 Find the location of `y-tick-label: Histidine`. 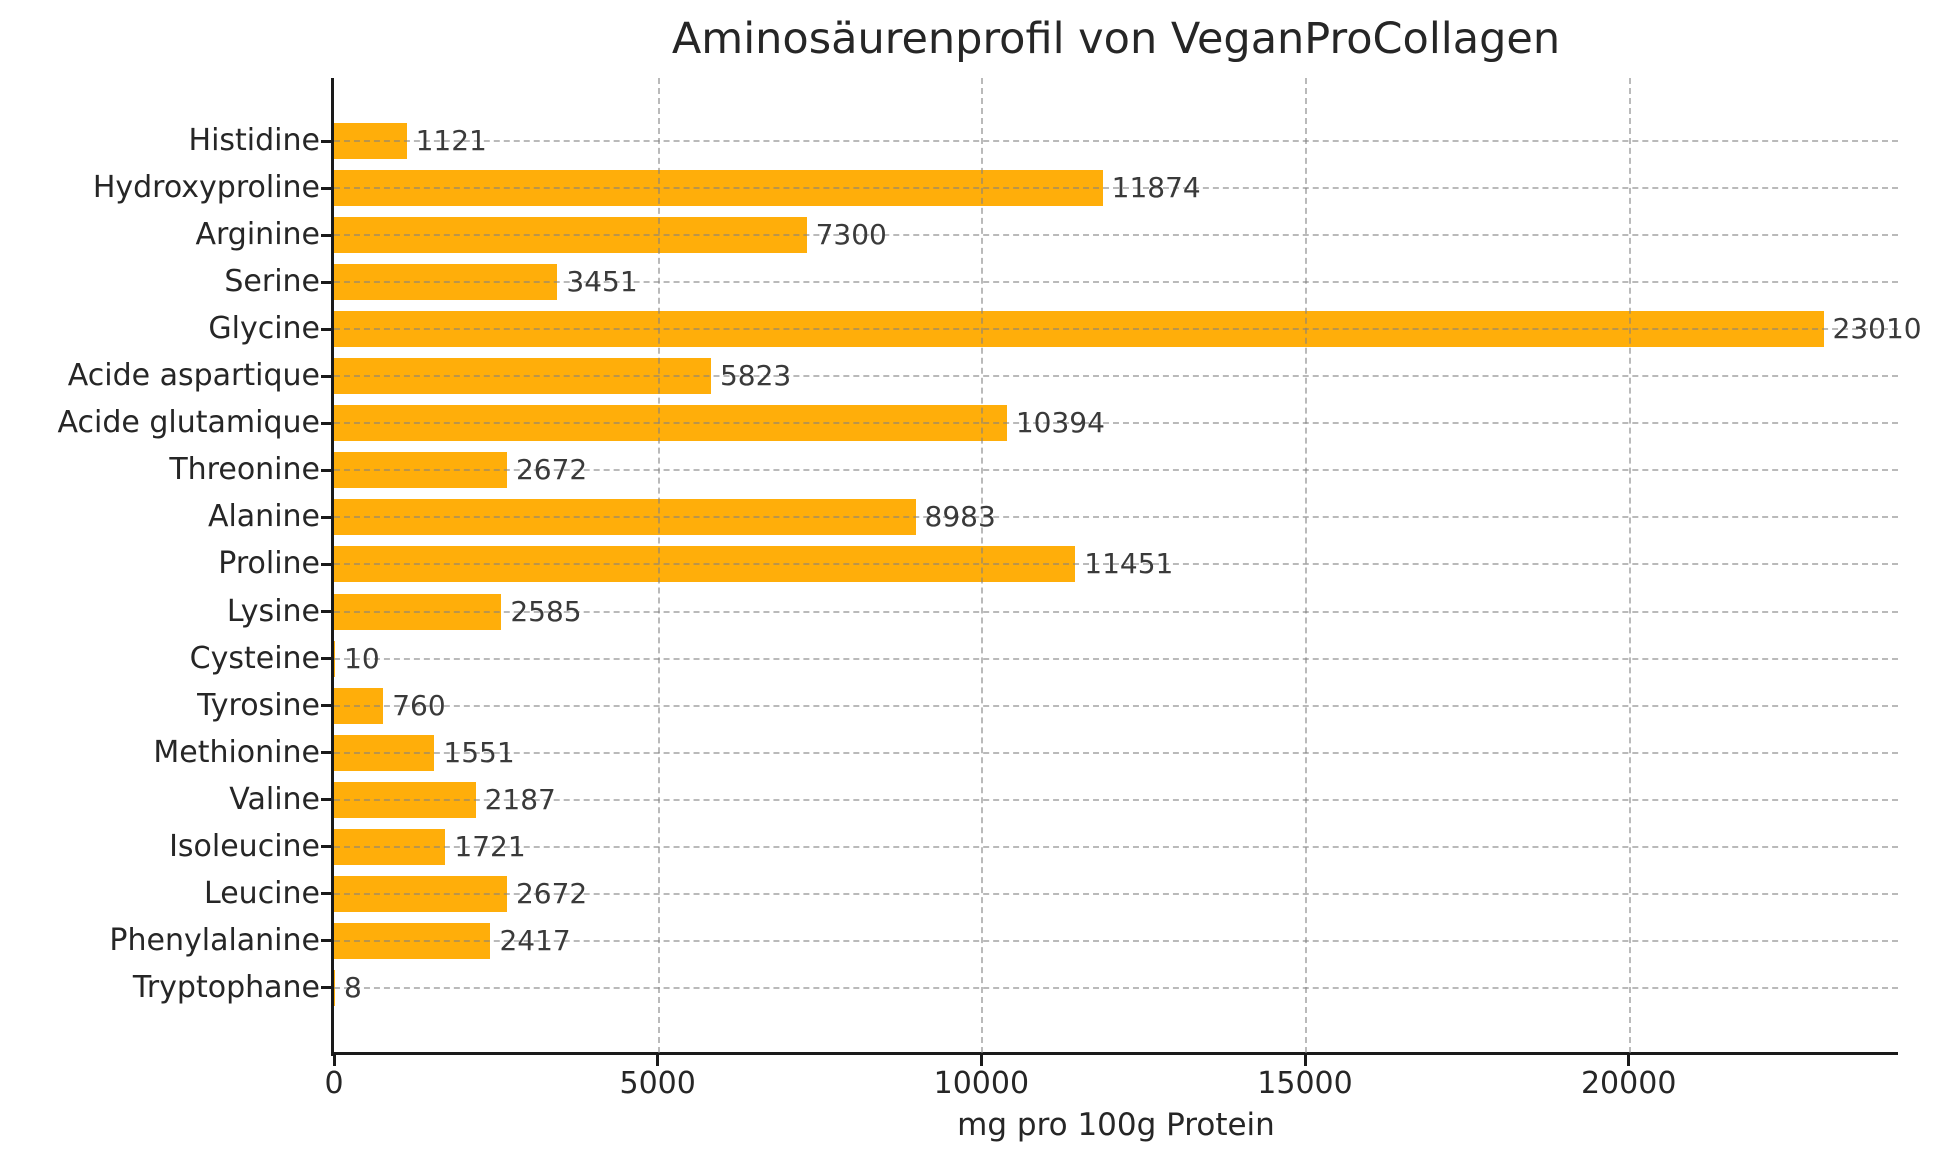

y-tick-label: Histidine is located at coordinates (254, 140).